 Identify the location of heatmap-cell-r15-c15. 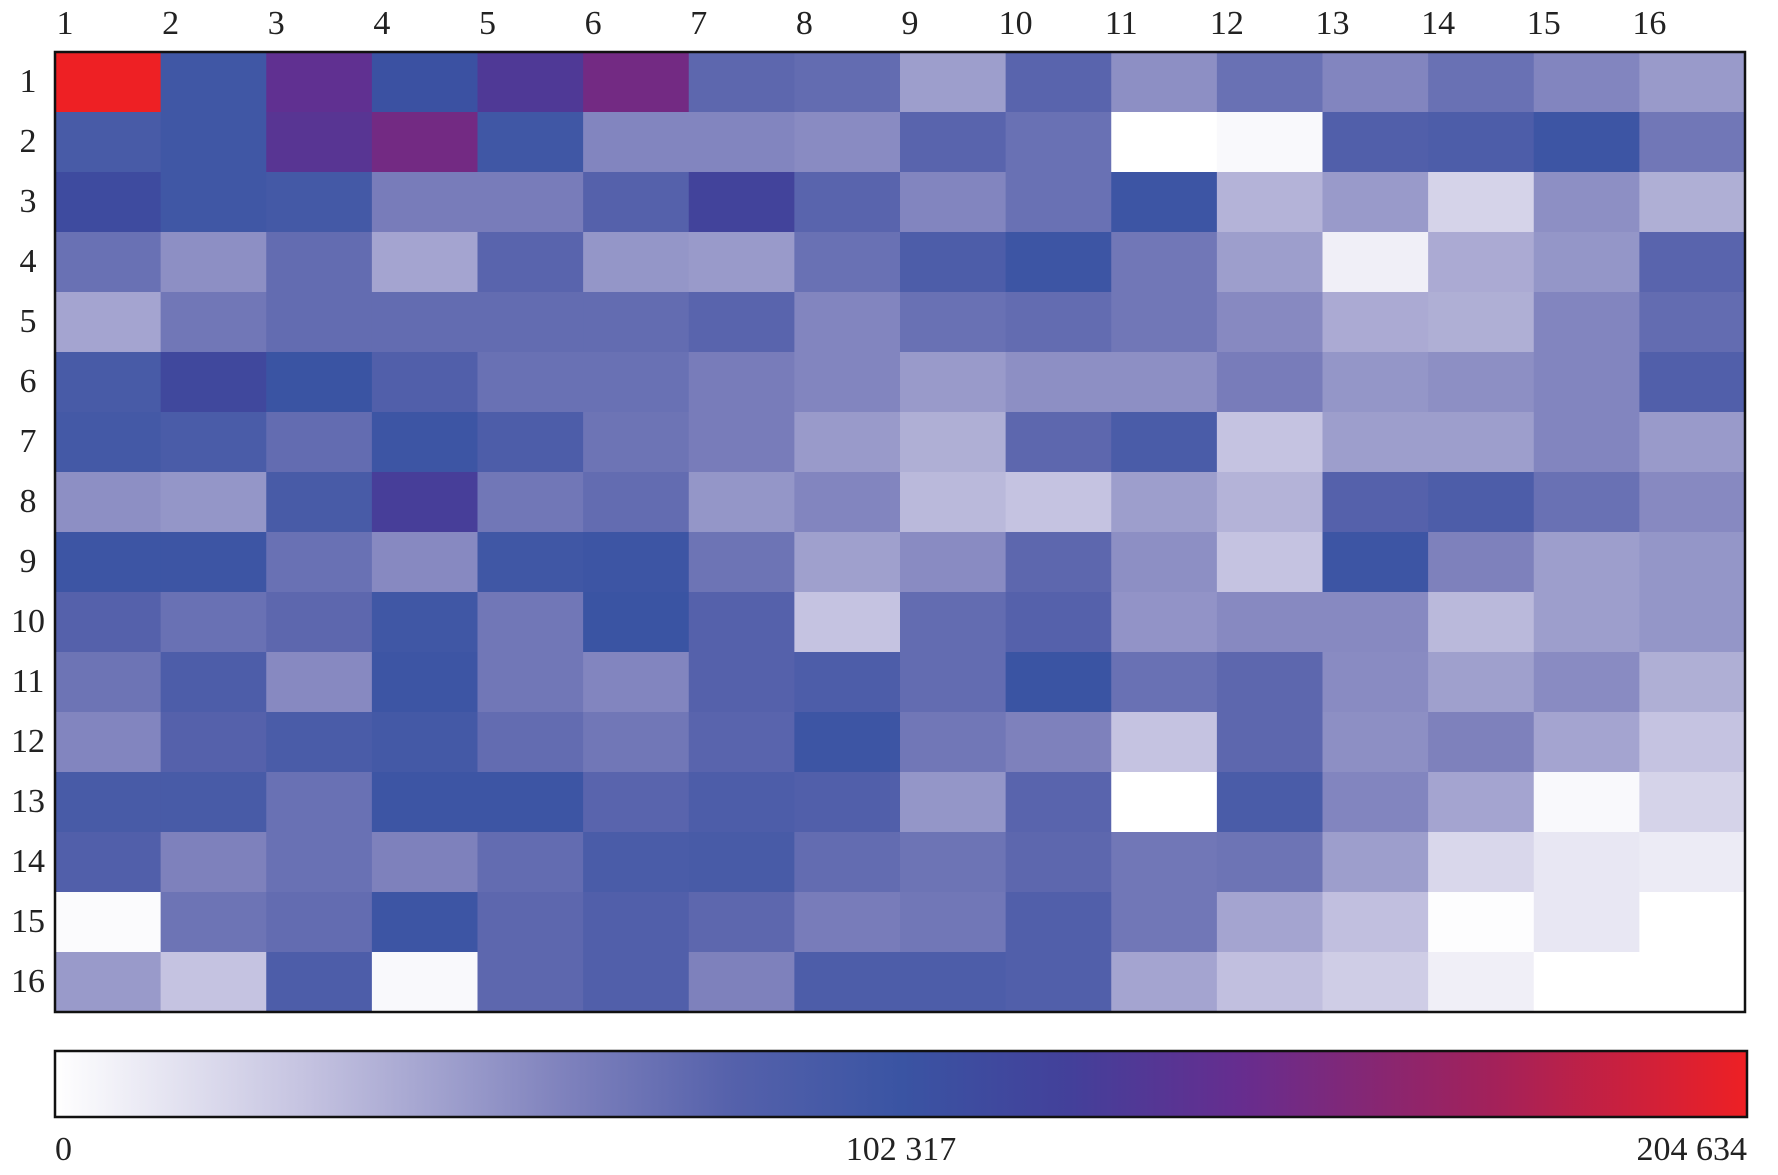
(1586, 922).